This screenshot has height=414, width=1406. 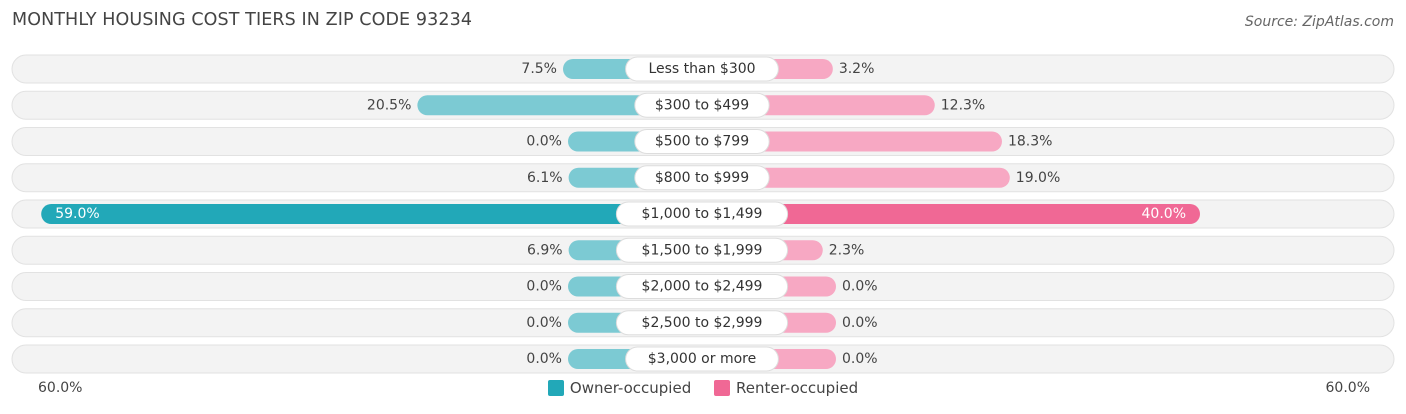 I want to click on renter-value-label: 12.3%, so click(x=963, y=105).